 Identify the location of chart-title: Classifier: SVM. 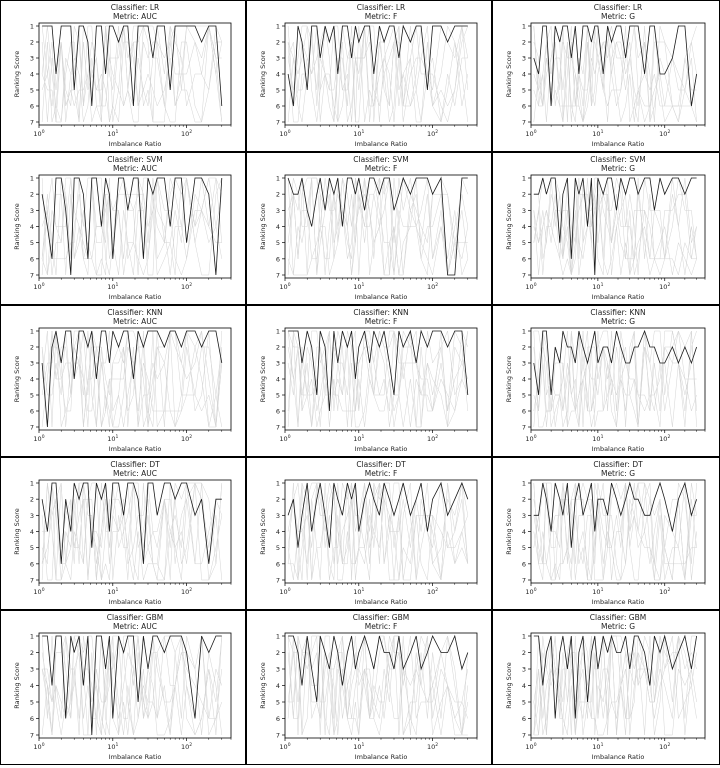
(617, 159).